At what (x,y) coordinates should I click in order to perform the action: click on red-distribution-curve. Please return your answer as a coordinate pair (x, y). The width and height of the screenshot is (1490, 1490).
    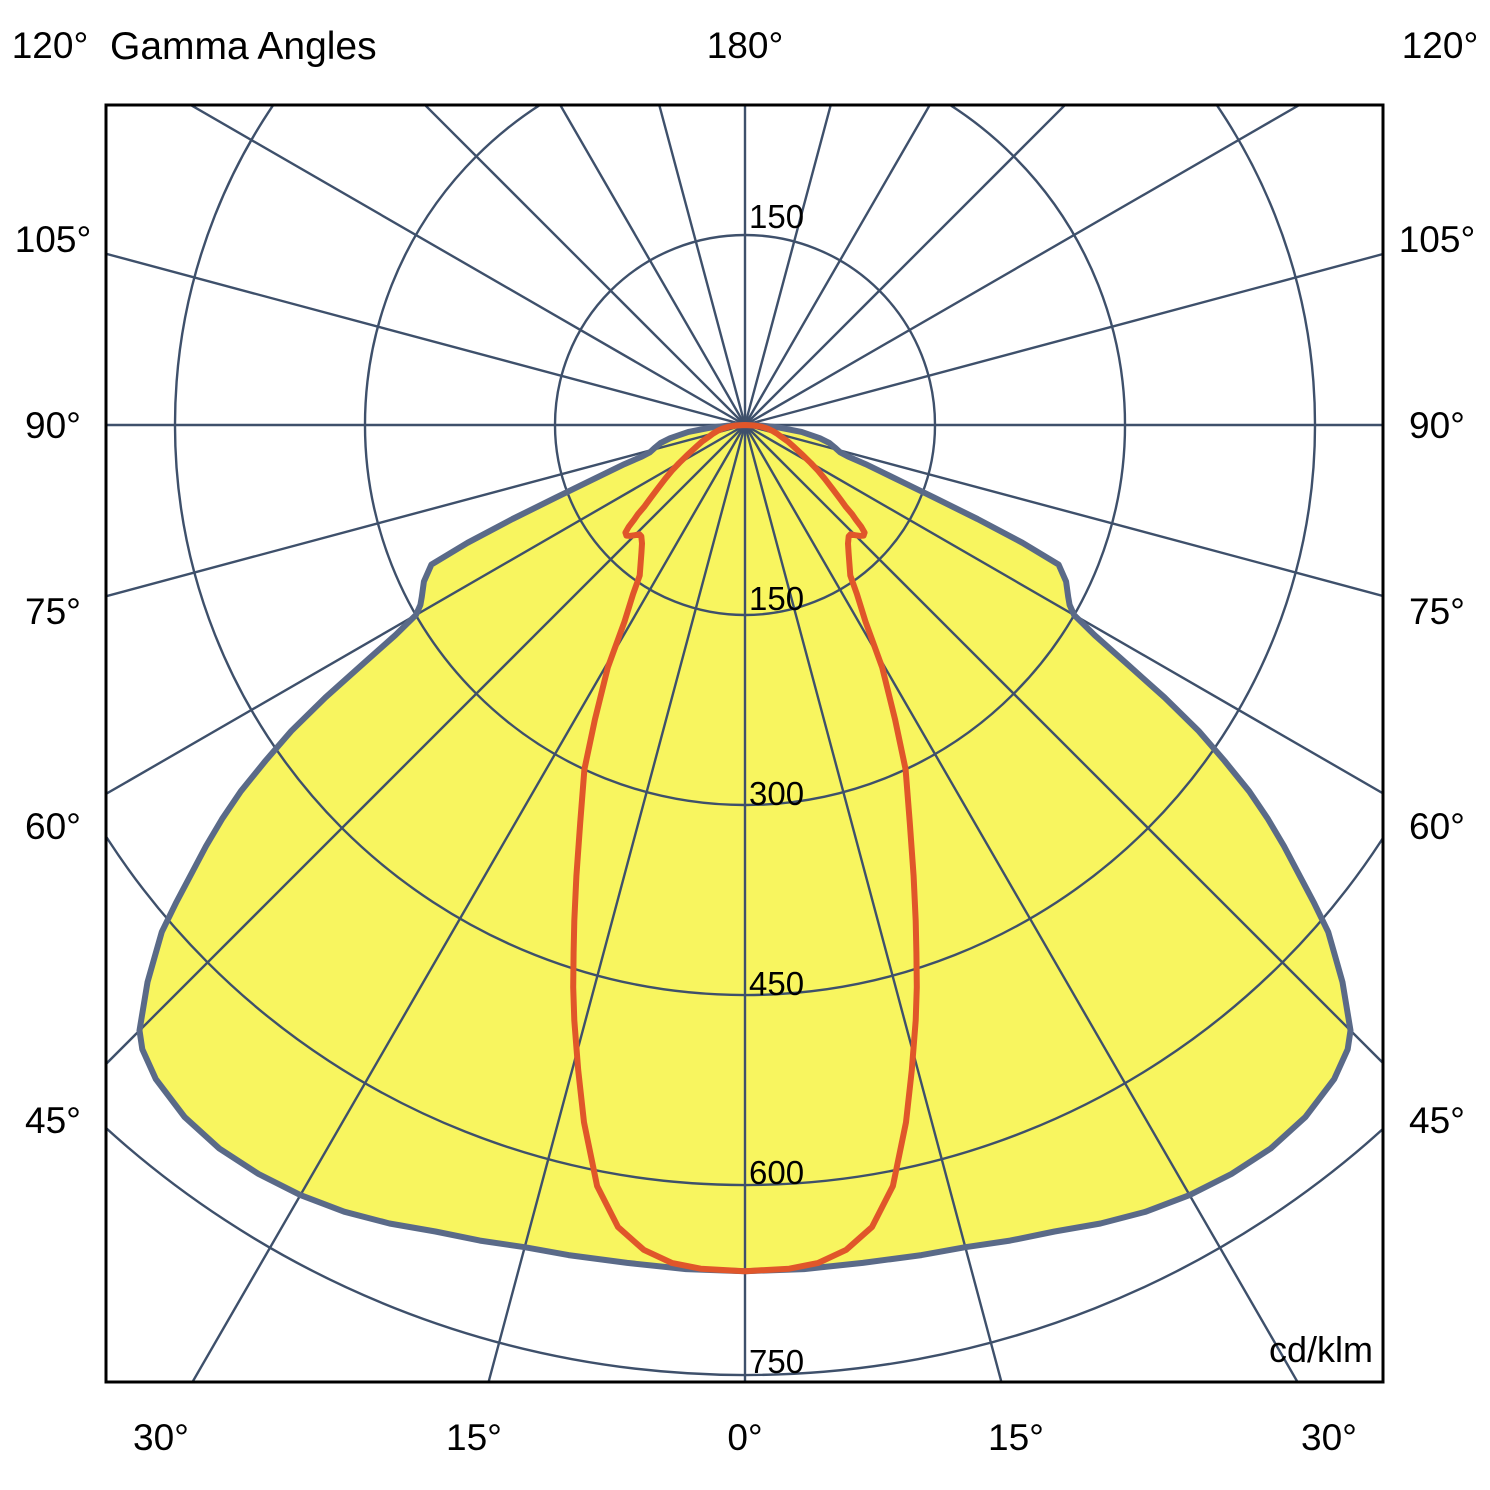
    Looking at the image, I should click on (745, 848).